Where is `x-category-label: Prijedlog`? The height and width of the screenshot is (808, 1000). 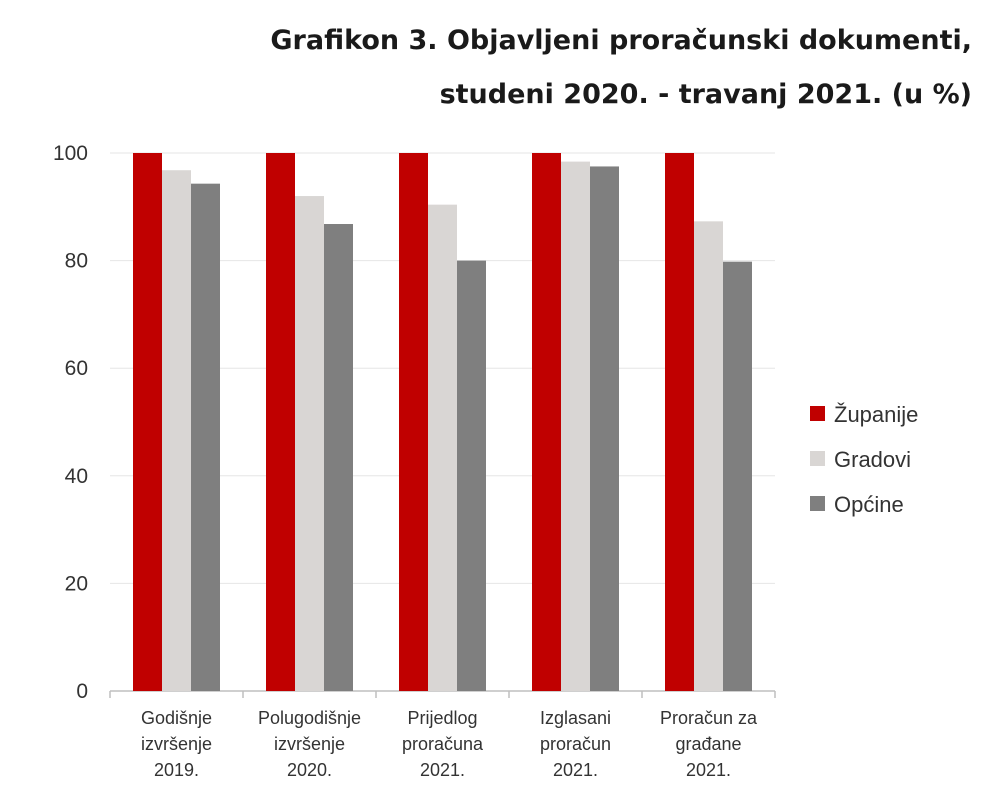
x-category-label: Prijedlog is located at coordinates (442, 718).